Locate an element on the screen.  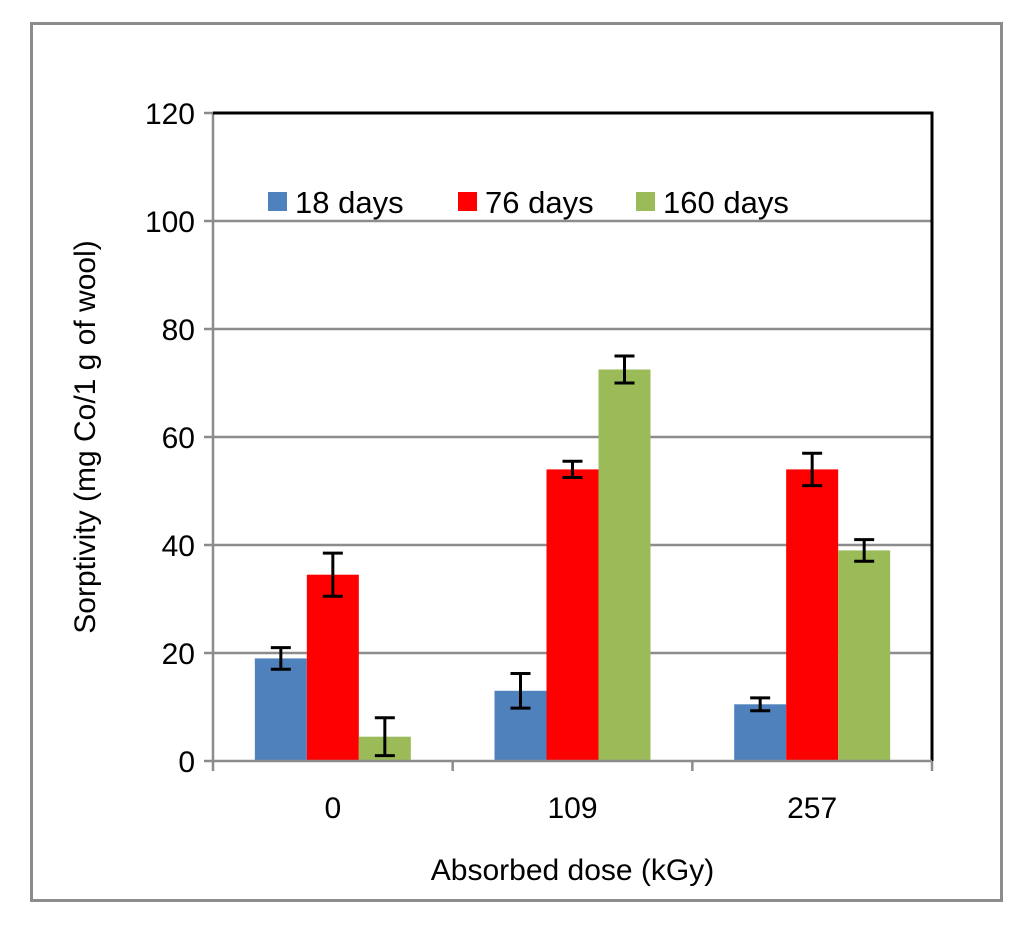
y-tick-label: 60 is located at coordinates (178, 438).